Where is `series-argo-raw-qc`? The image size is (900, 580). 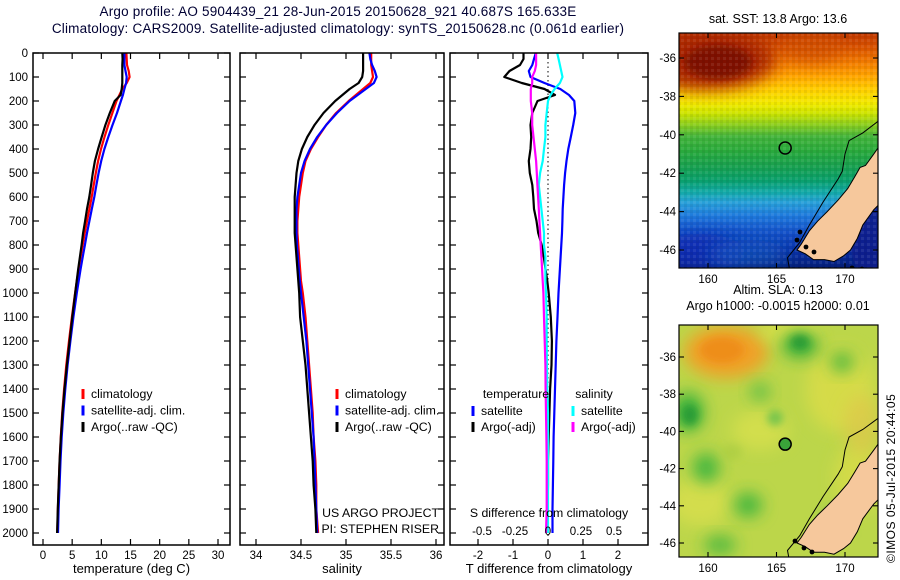 series-argo-raw-qc is located at coordinates (90, 293).